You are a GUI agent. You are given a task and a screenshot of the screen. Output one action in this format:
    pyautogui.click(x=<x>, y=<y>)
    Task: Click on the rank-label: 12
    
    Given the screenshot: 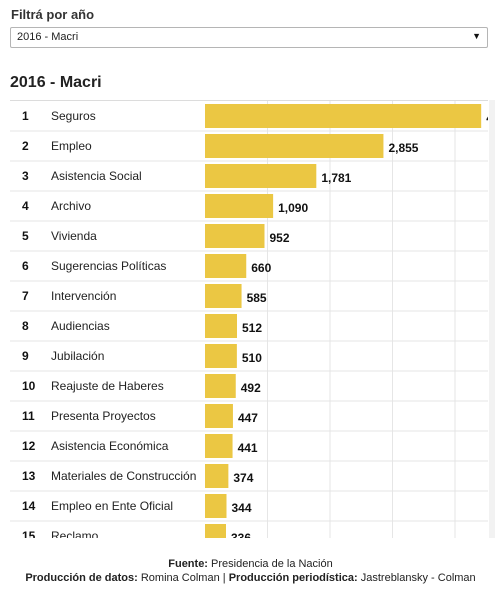 What is the action you would take?
    pyautogui.click(x=29, y=446)
    